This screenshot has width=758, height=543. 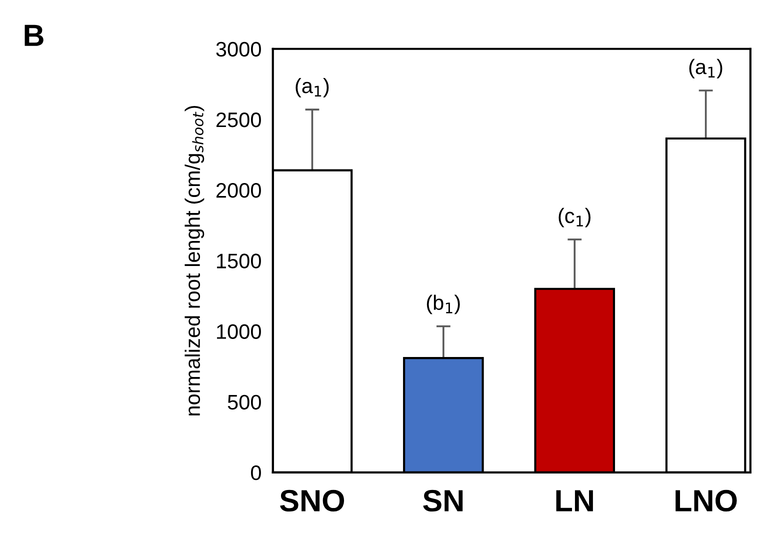 I want to click on y-axis-title: normalized root lenght (cm/g$_{shoot}$), so click(x=194, y=261).